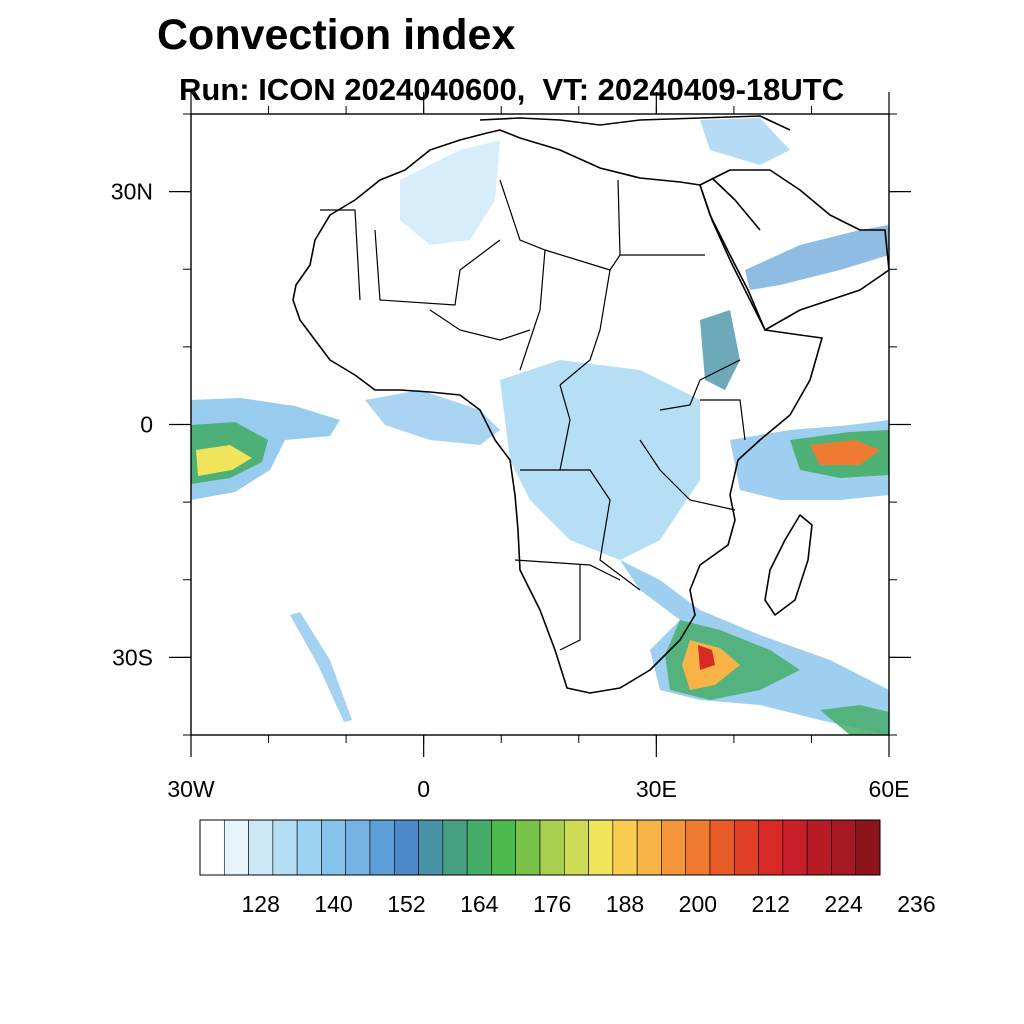 Image resolution: width=1024 pixels, height=1024 pixels. What do you see at coordinates (889, 789) in the screenshot?
I see `x-tick-label: 60E` at bounding box center [889, 789].